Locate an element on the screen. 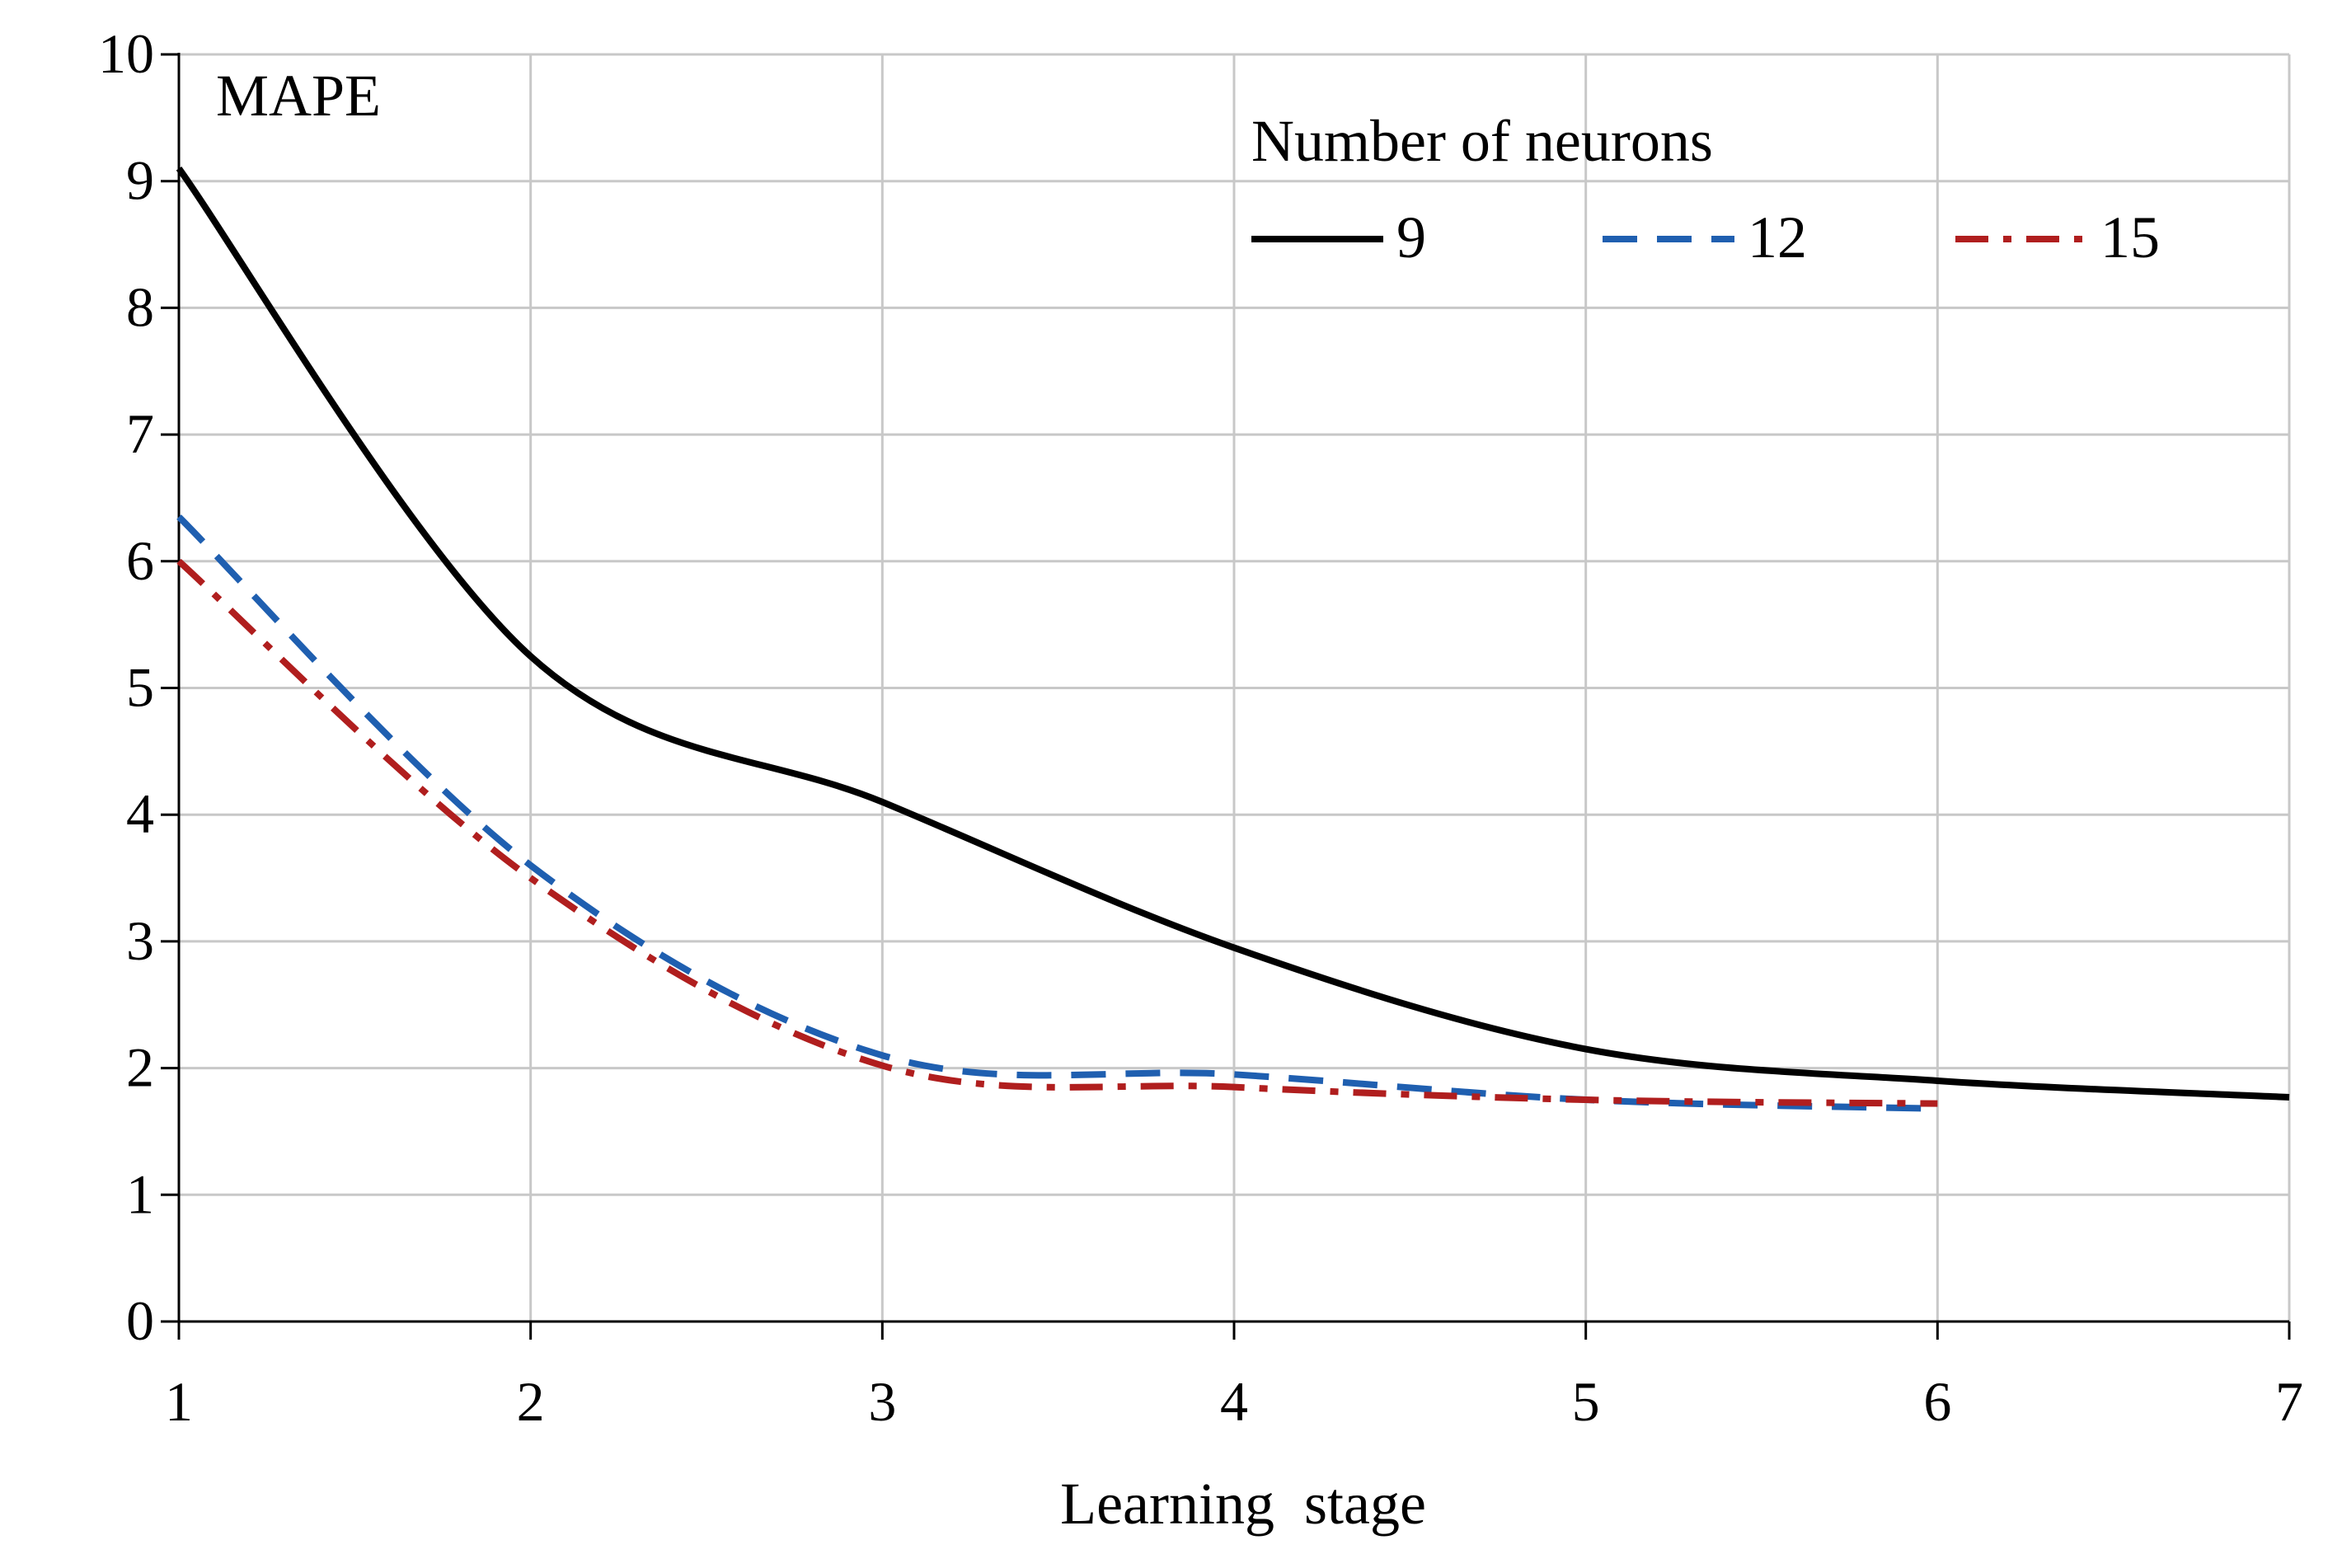 This screenshot has width=2342, height=1568. x-tick-label: 4 is located at coordinates (1234, 1401).